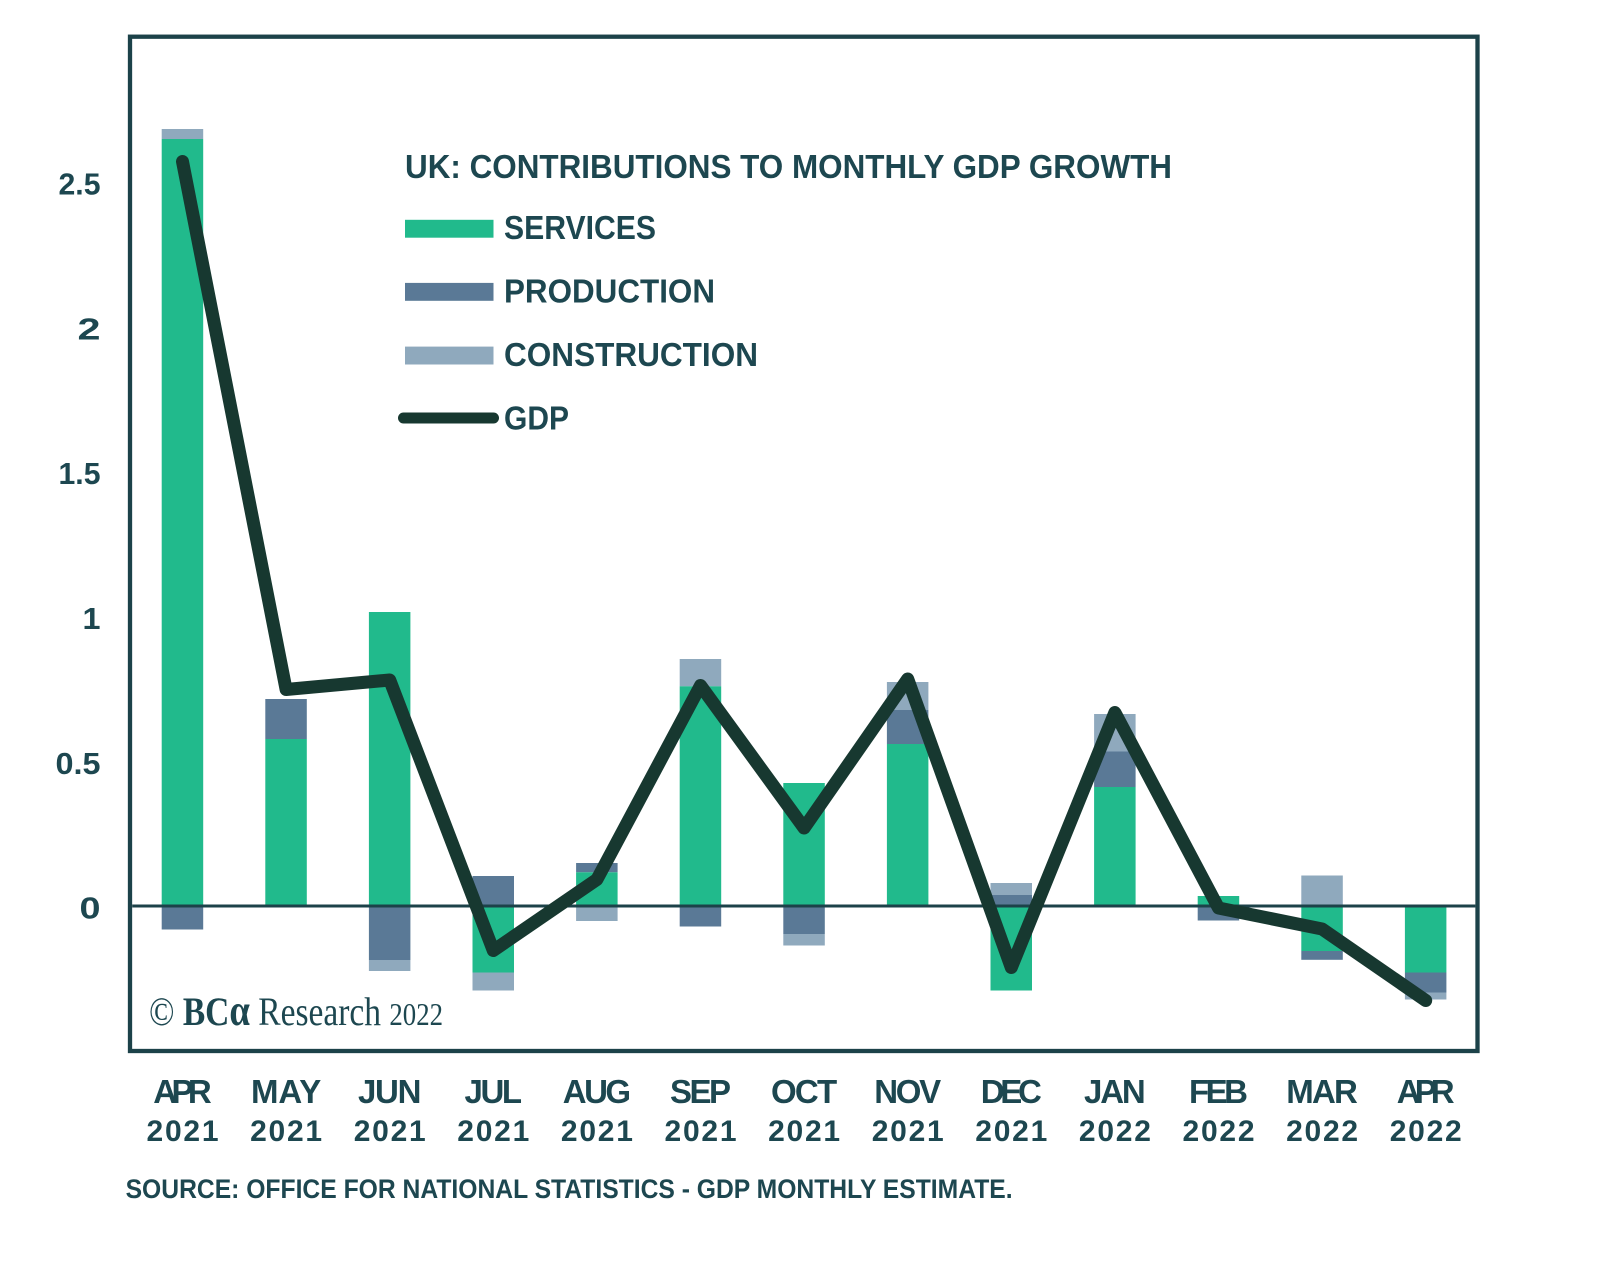  What do you see at coordinates (89, 329) in the screenshot?
I see `svg-text: 2` at bounding box center [89, 329].